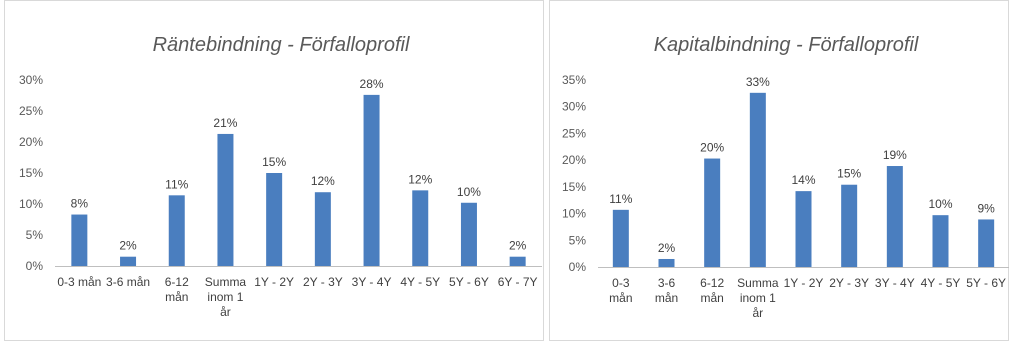 Image resolution: width=1012 pixels, height=342 pixels. What do you see at coordinates (895, 155) in the screenshot?
I see `data-label: 19%` at bounding box center [895, 155].